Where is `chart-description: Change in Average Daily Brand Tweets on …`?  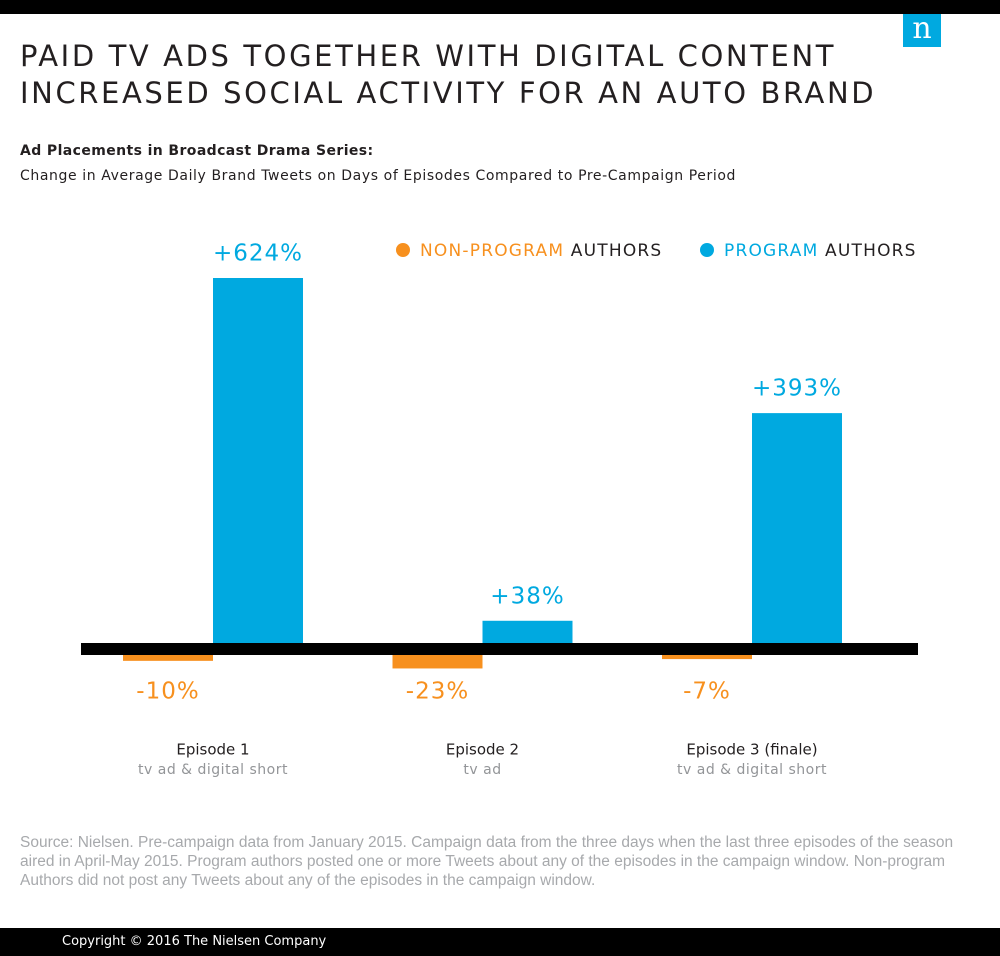 chart-description: Change in Average Daily Brand Tweets on … is located at coordinates (378, 176).